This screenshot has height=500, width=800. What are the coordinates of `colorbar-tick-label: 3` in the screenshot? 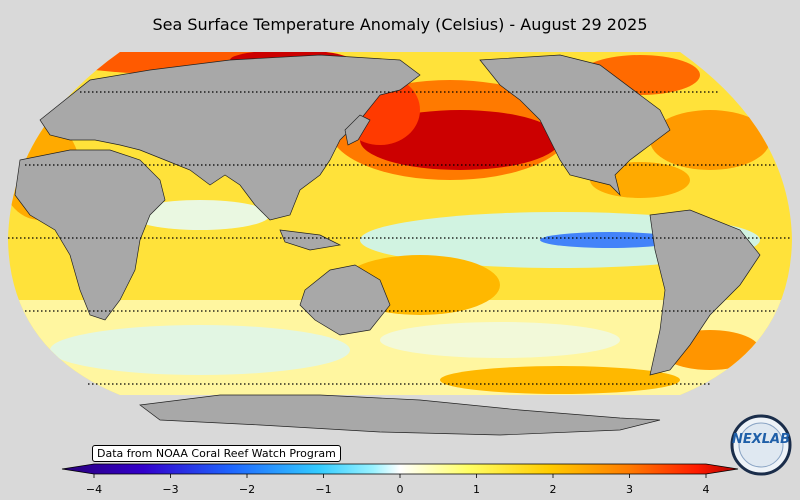 It's located at (629, 489).